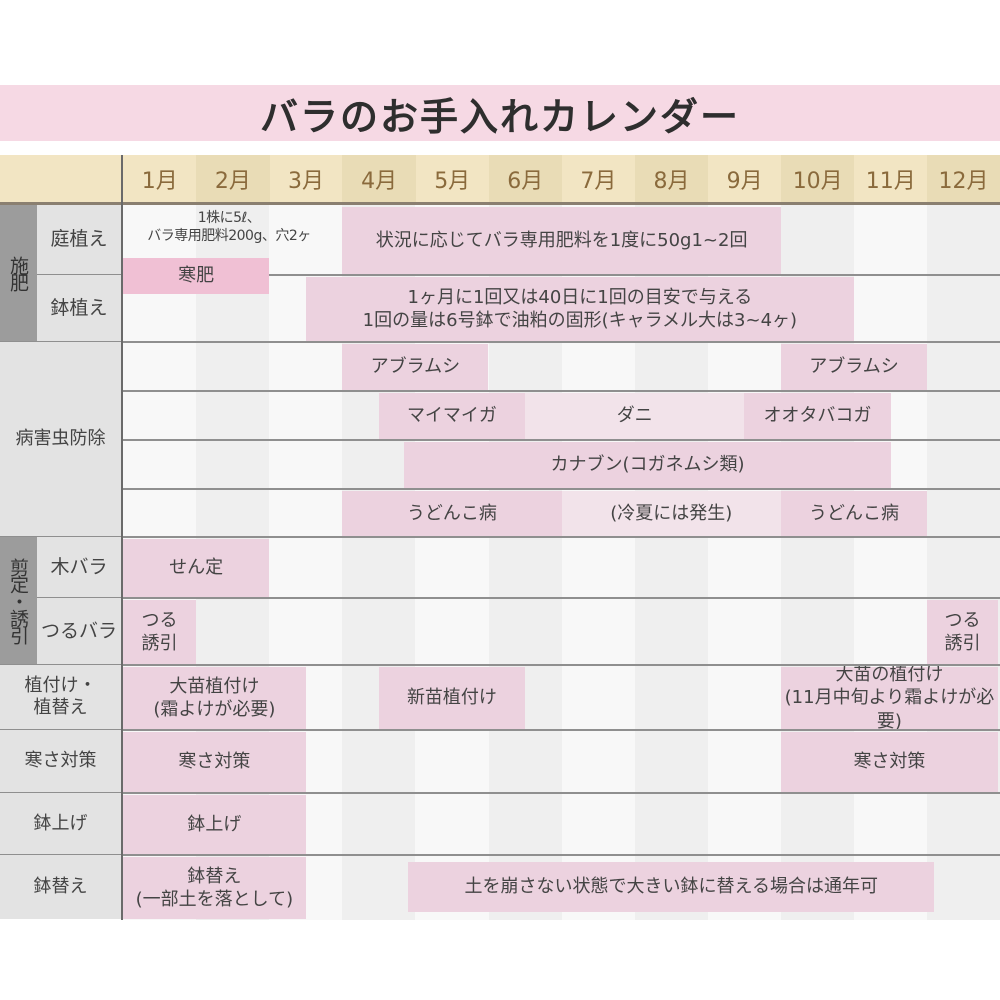  Describe the element at coordinates (60, 439) in the screenshot. I see `group-label: 病害虫防除` at that location.